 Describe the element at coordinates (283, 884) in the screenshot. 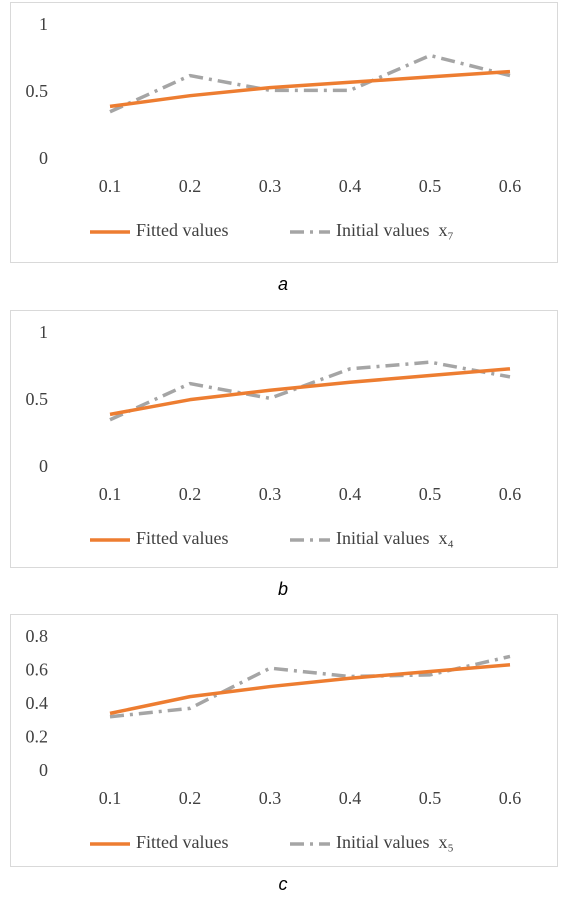

I see `caption: c` at that location.